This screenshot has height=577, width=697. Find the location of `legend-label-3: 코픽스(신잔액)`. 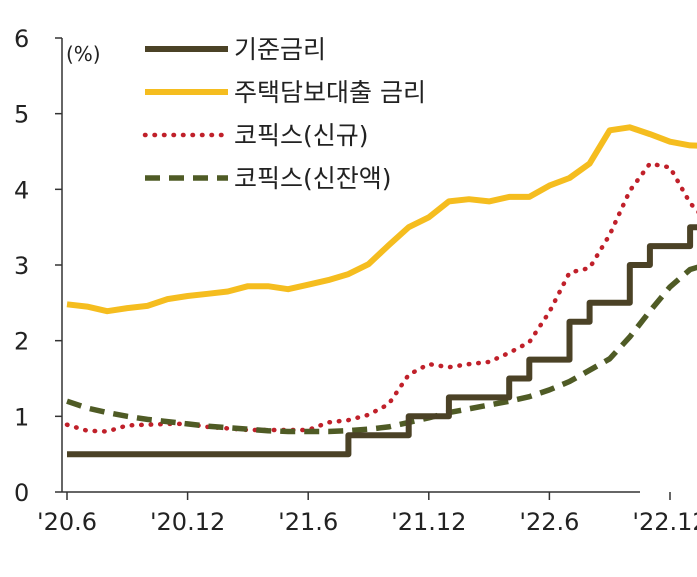

legend-label-3: 코픽스(신잔액) is located at coordinates (313, 178).